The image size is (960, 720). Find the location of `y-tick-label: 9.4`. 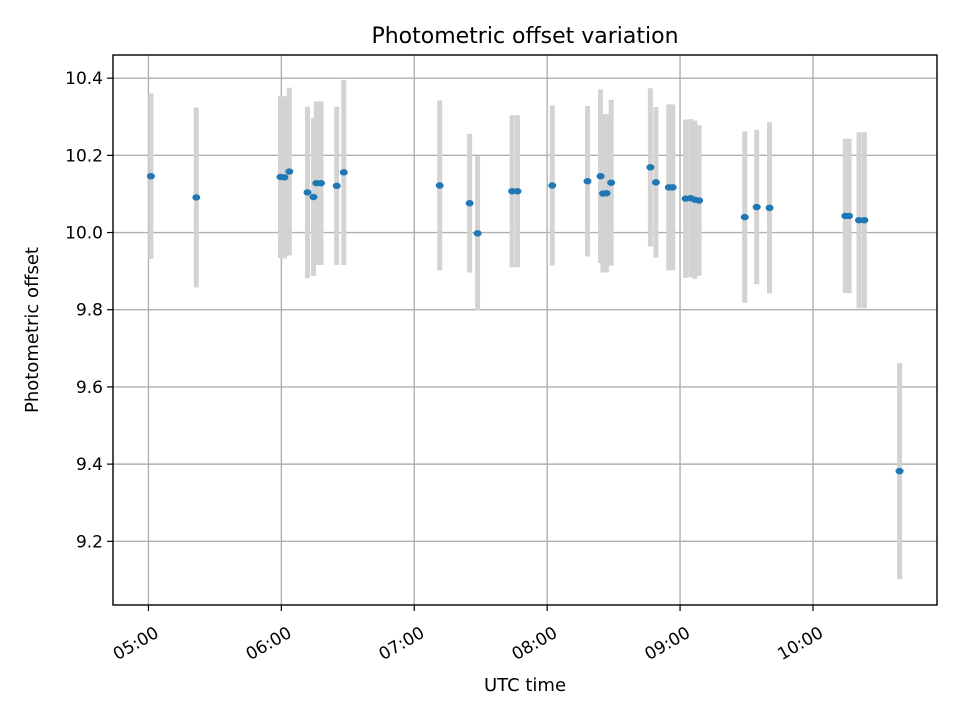

y-tick-label: 9.4 is located at coordinates (89, 465).